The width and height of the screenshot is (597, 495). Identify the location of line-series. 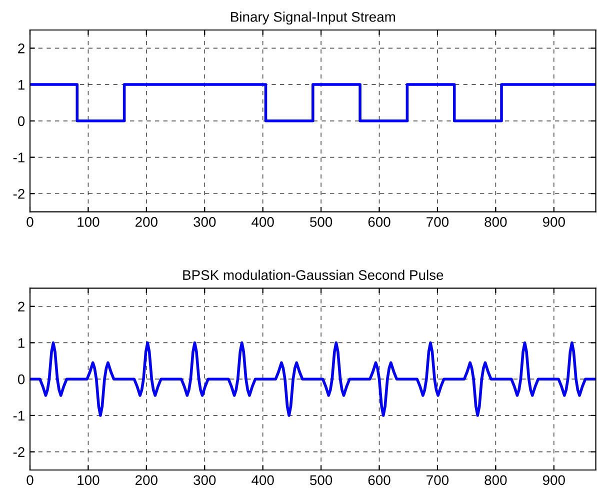
(313, 379).